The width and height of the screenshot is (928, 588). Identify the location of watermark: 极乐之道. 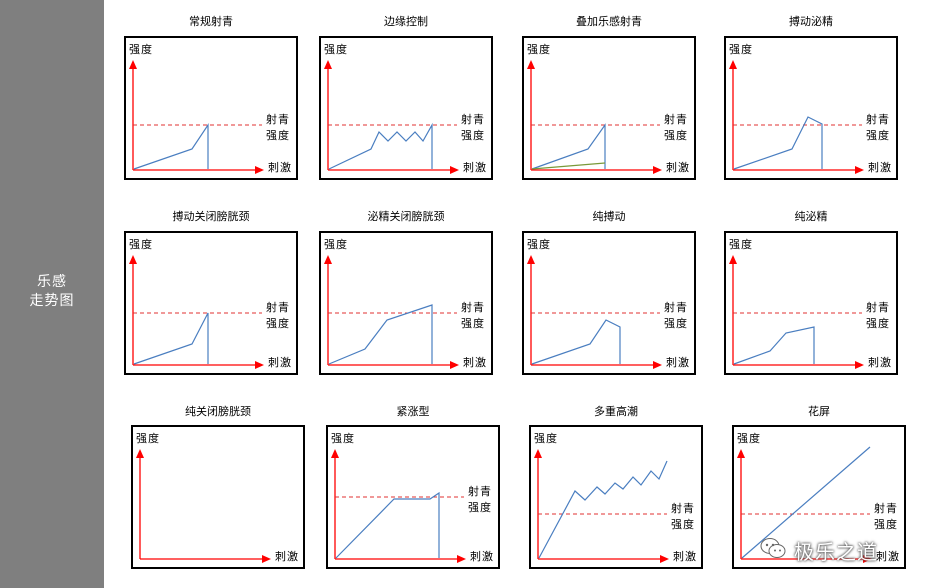
(835, 549).